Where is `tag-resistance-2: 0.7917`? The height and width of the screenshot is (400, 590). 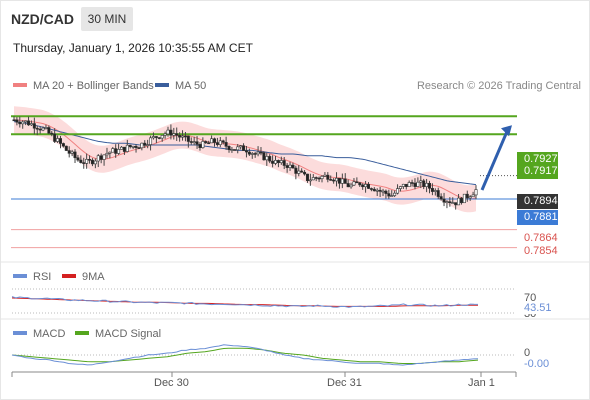
tag-resistance-2: 0.7917 is located at coordinates (537, 171).